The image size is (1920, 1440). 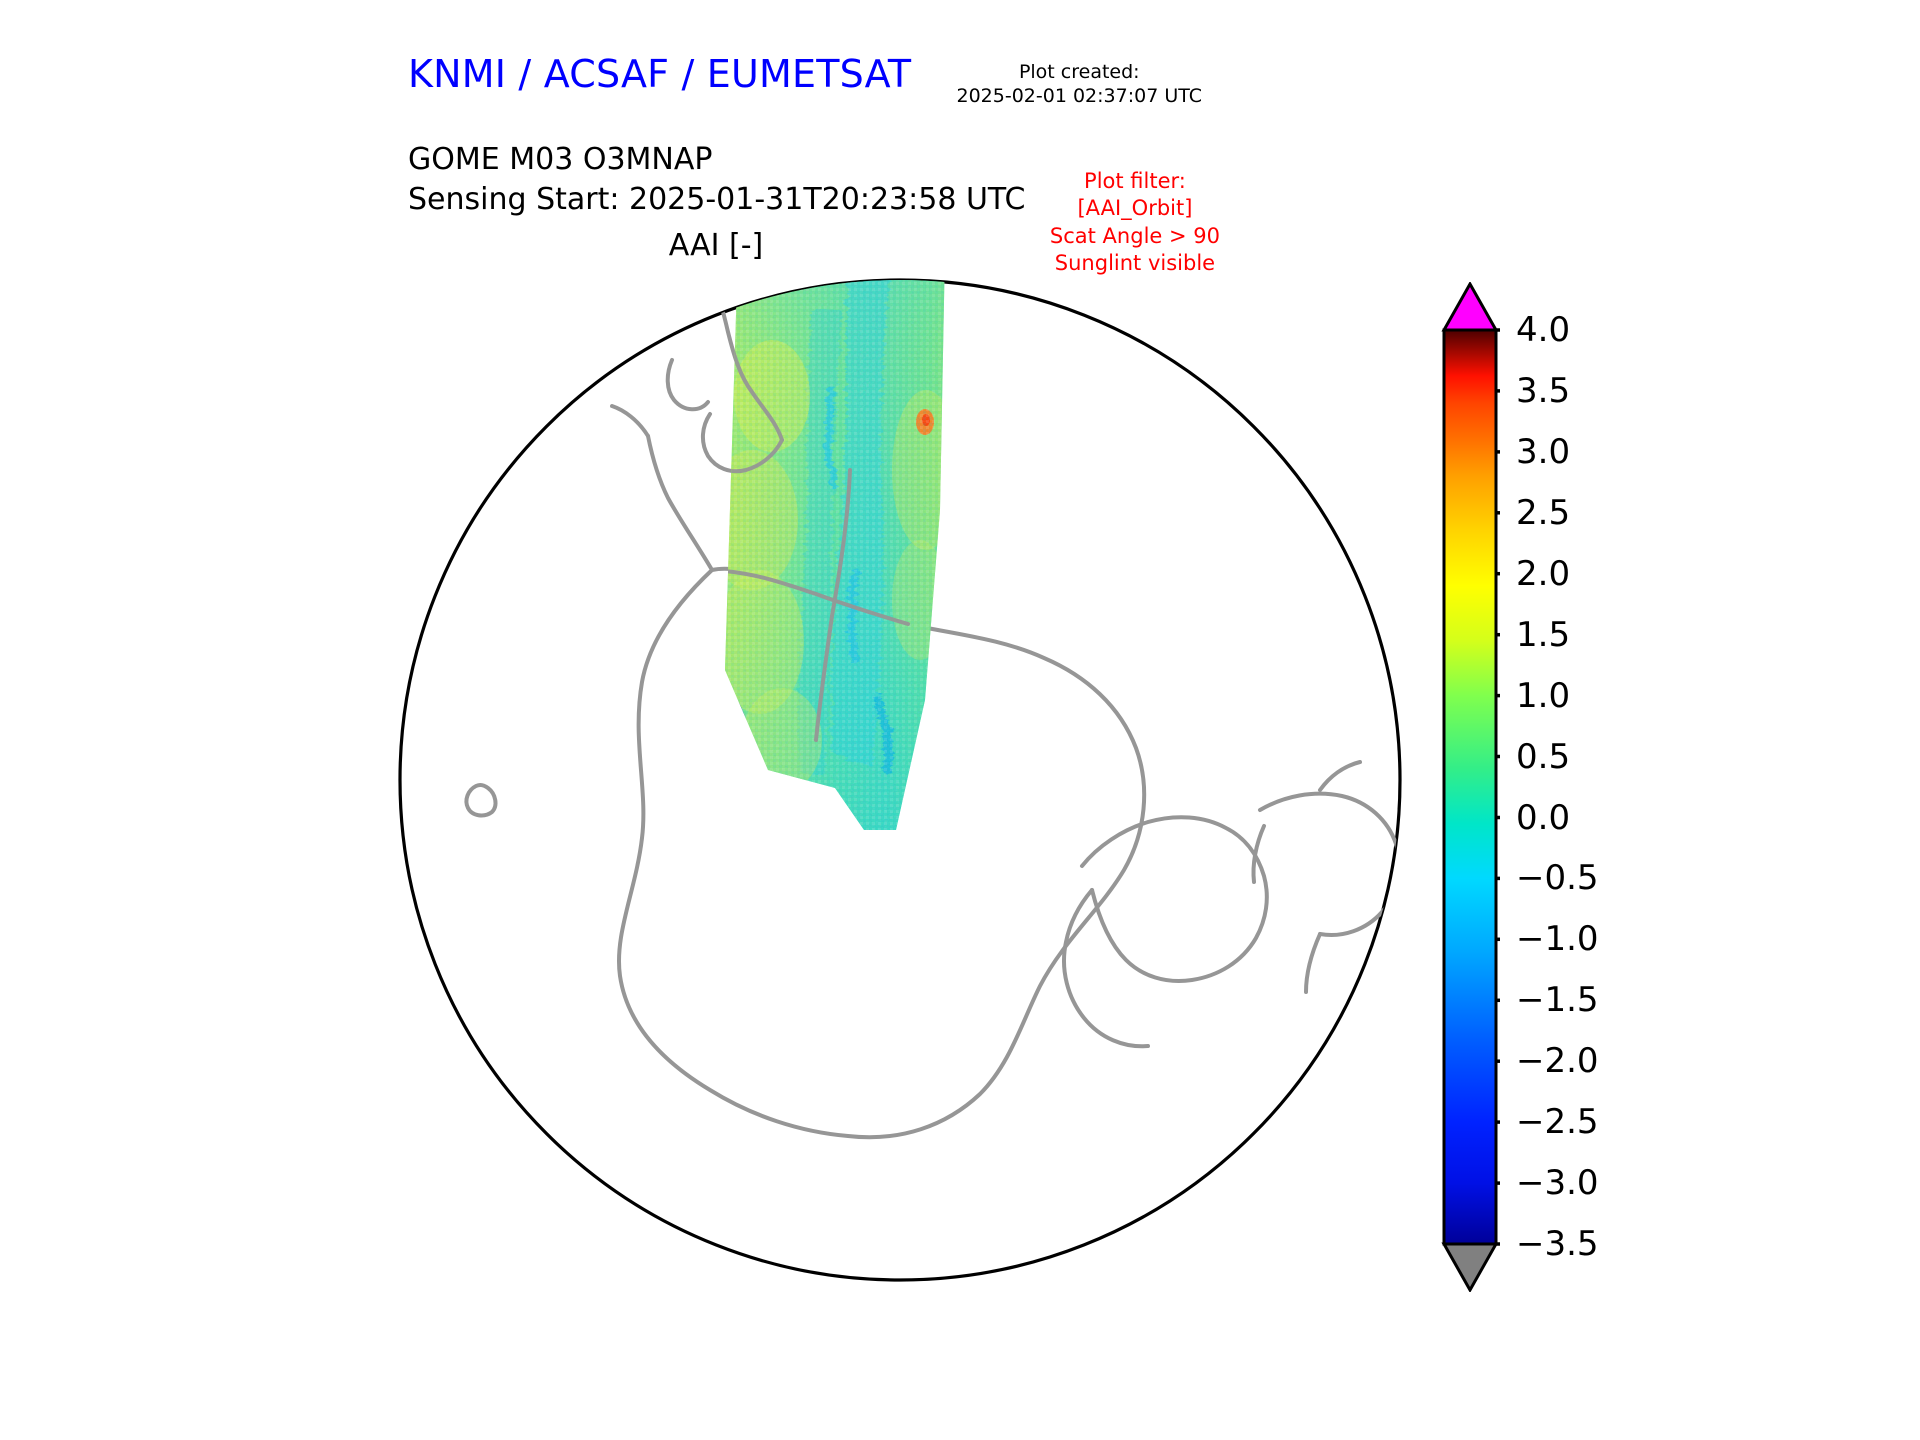 What do you see at coordinates (1543, 390) in the screenshot?
I see `colorbar-tick-label: 3.5` at bounding box center [1543, 390].